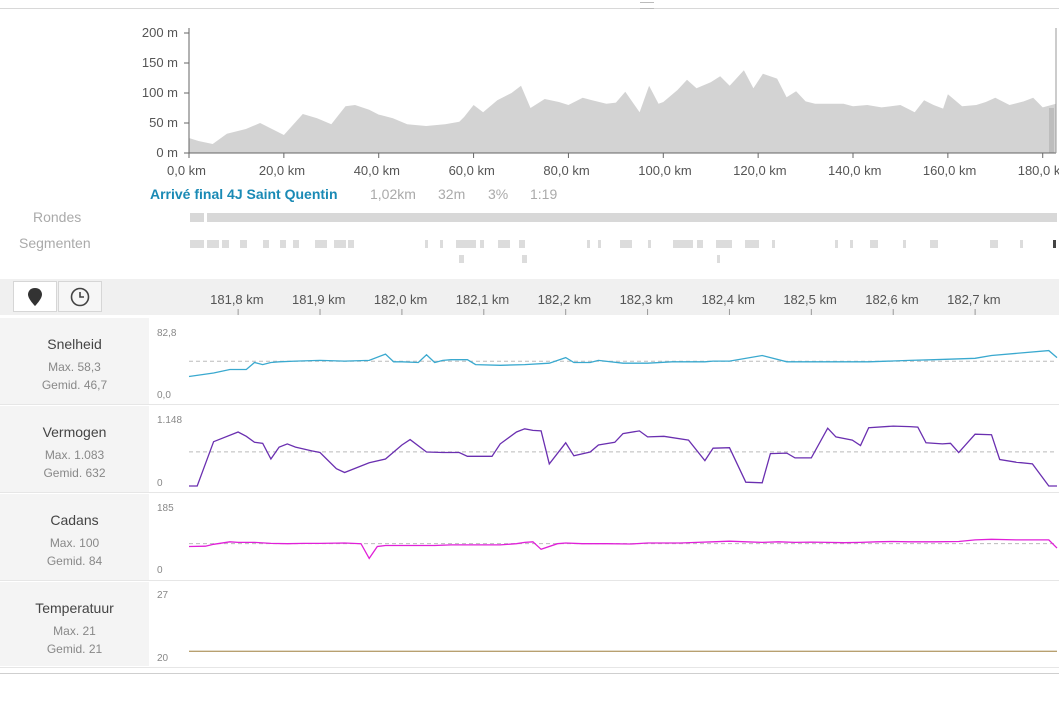 The image size is (1059, 706). I want to click on clock-icon, so click(80, 296).